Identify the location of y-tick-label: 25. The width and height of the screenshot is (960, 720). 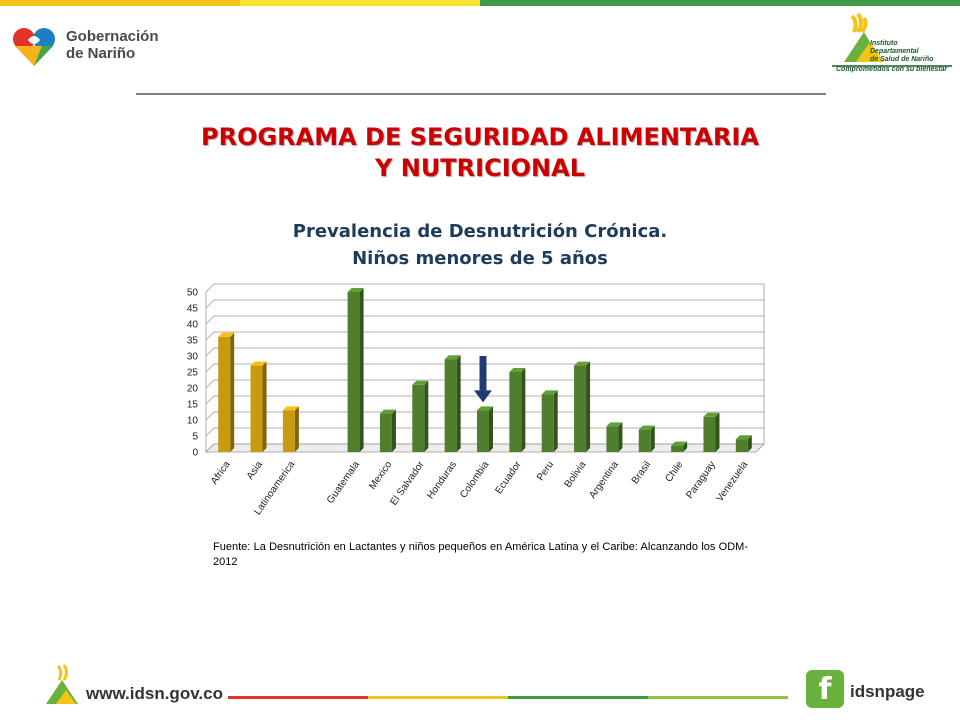
(193, 373).